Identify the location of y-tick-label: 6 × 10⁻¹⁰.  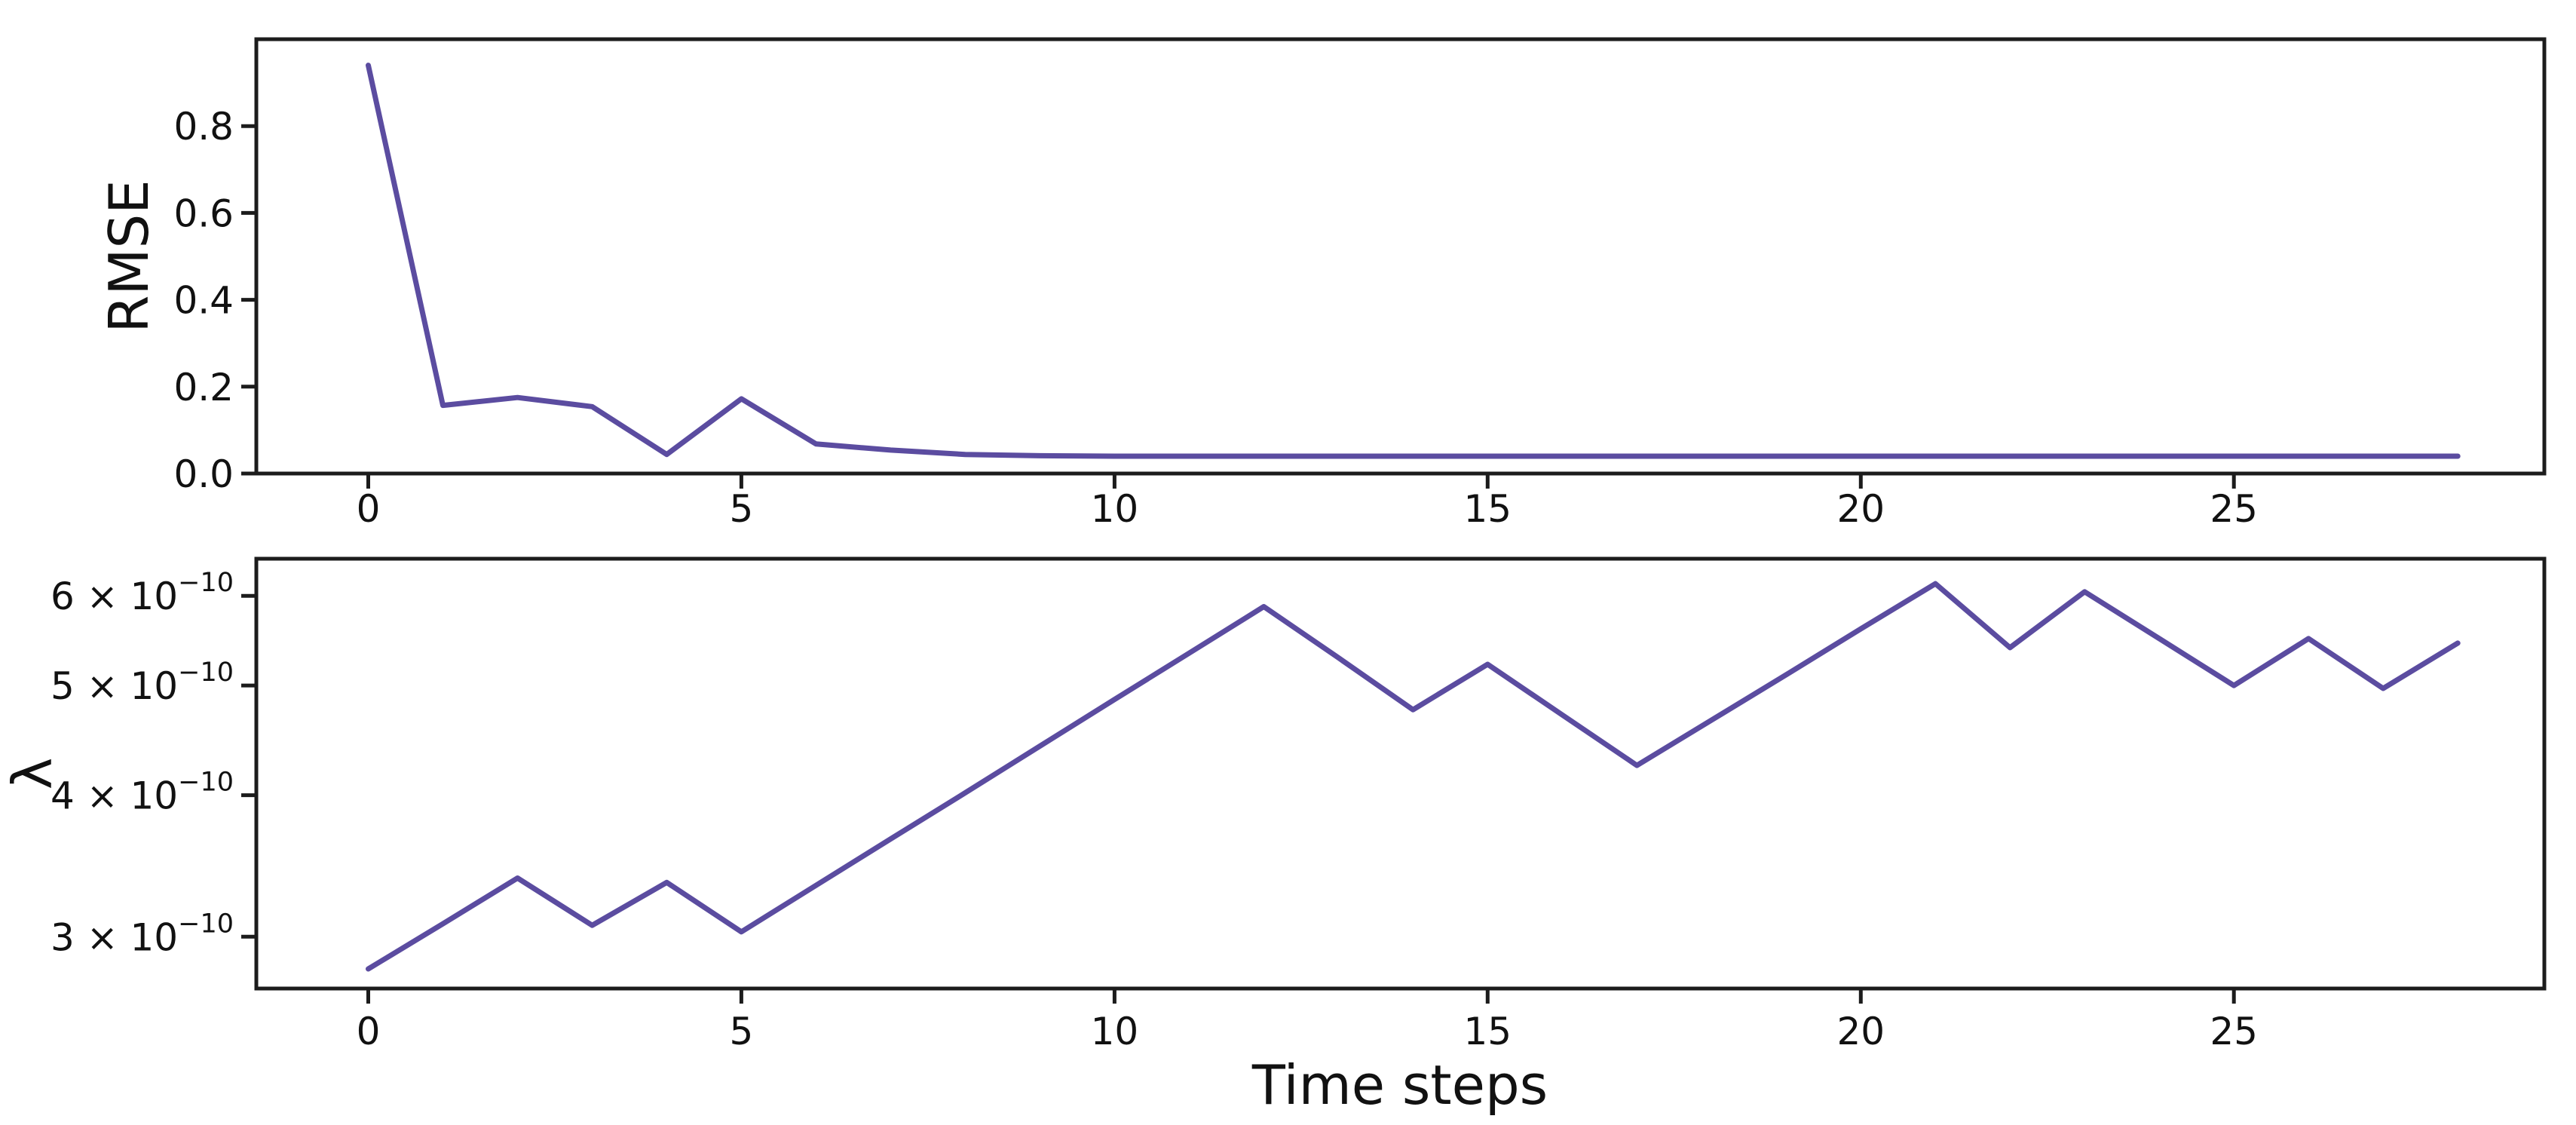
(142, 593).